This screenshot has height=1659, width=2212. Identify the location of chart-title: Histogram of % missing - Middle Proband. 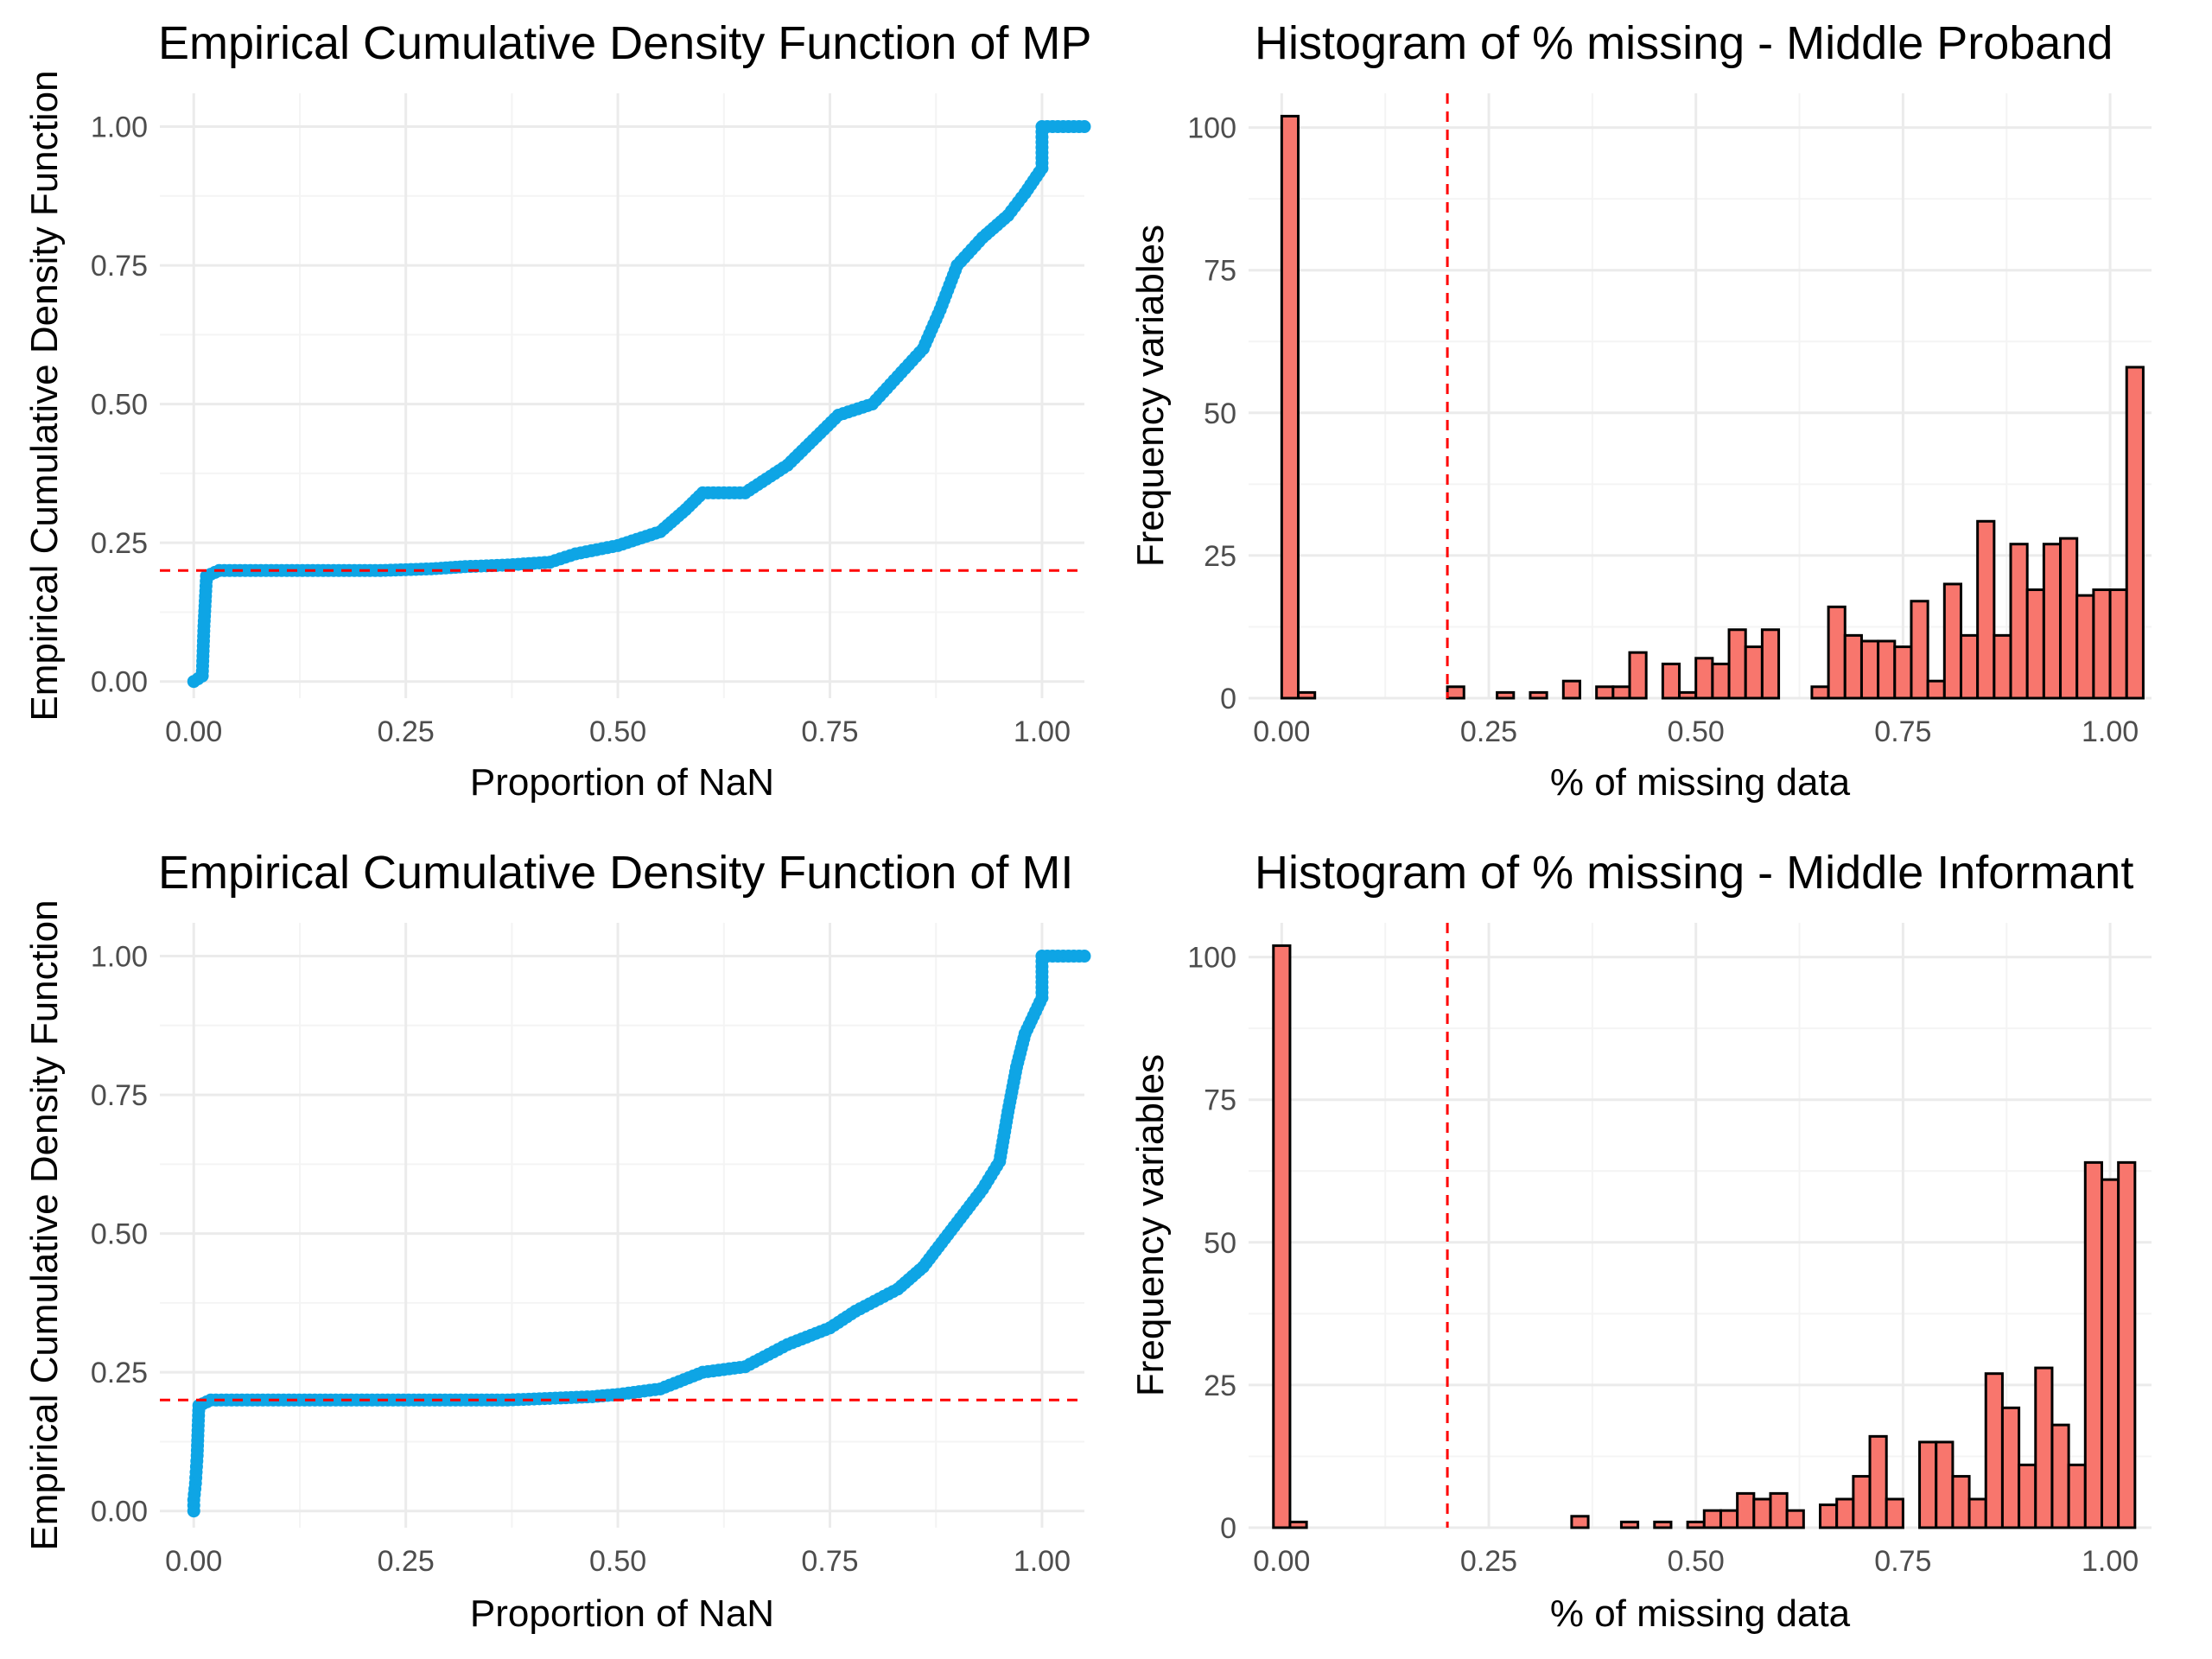
(1684, 43).